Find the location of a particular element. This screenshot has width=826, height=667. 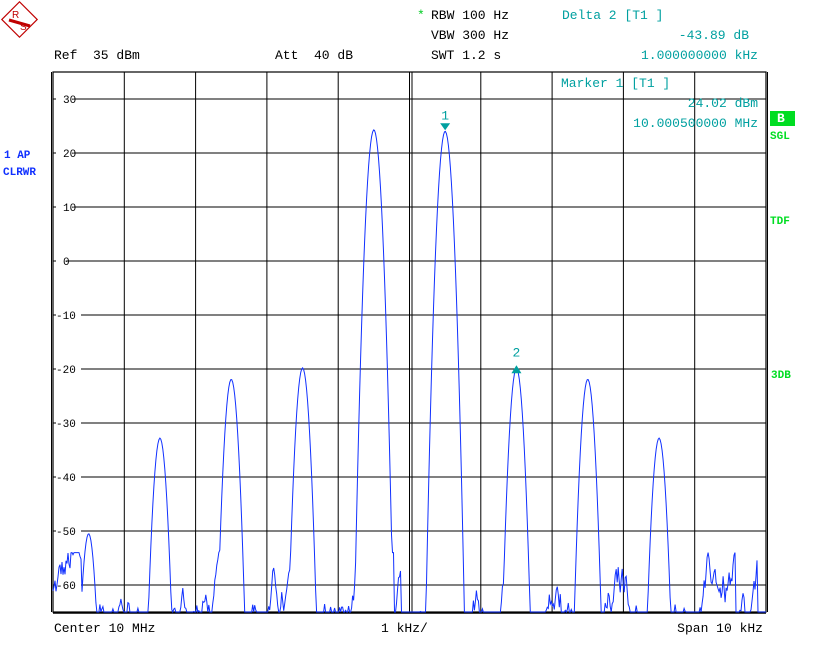

sgl-label: SGL is located at coordinates (780, 137).